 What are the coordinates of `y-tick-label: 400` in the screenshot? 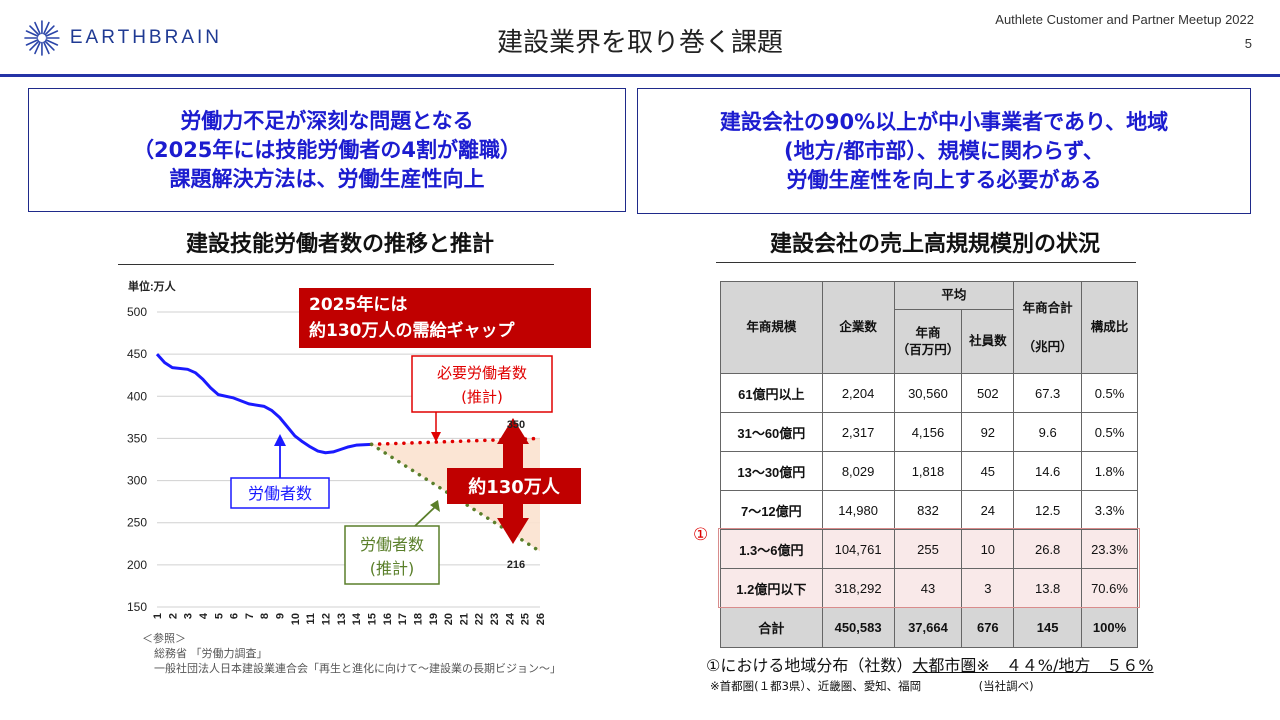 It's located at (137, 396).